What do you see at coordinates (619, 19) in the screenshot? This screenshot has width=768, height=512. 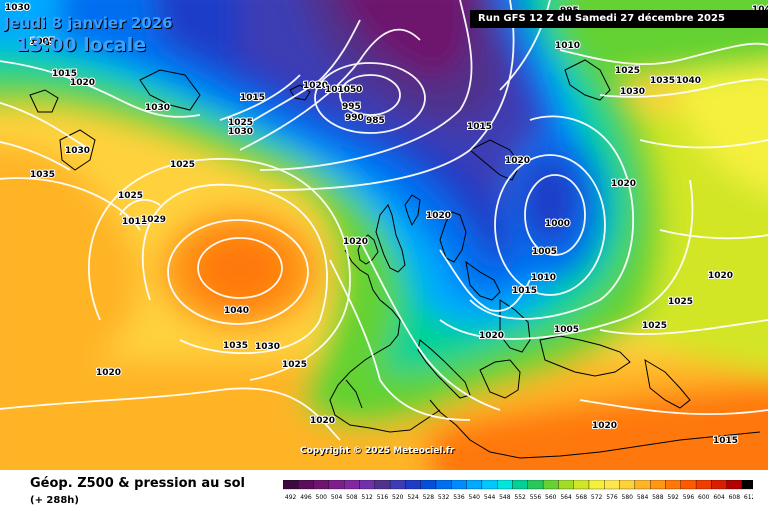 I see `run-info-banner: Run GFS 12 Z du Samedi 27 décembre 2025` at bounding box center [619, 19].